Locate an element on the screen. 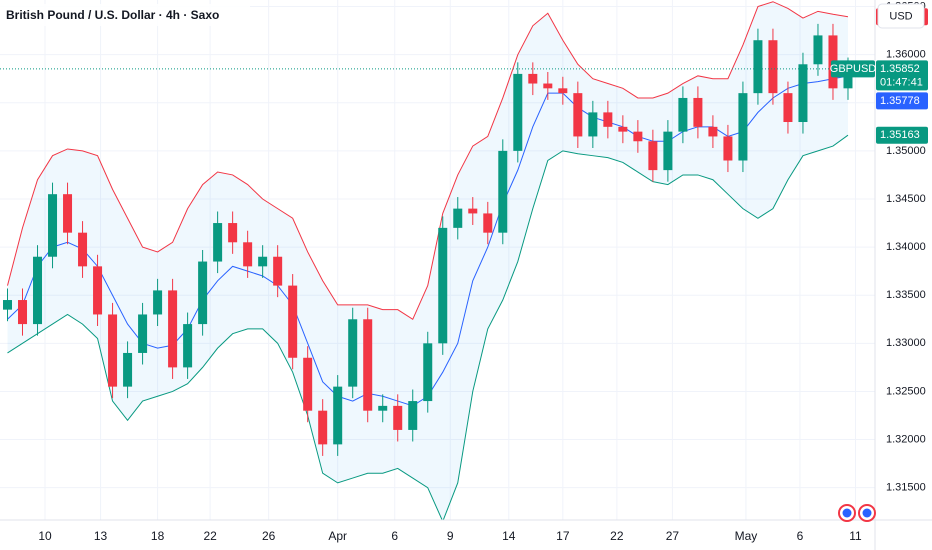  x-tick-label: May is located at coordinates (746, 536).